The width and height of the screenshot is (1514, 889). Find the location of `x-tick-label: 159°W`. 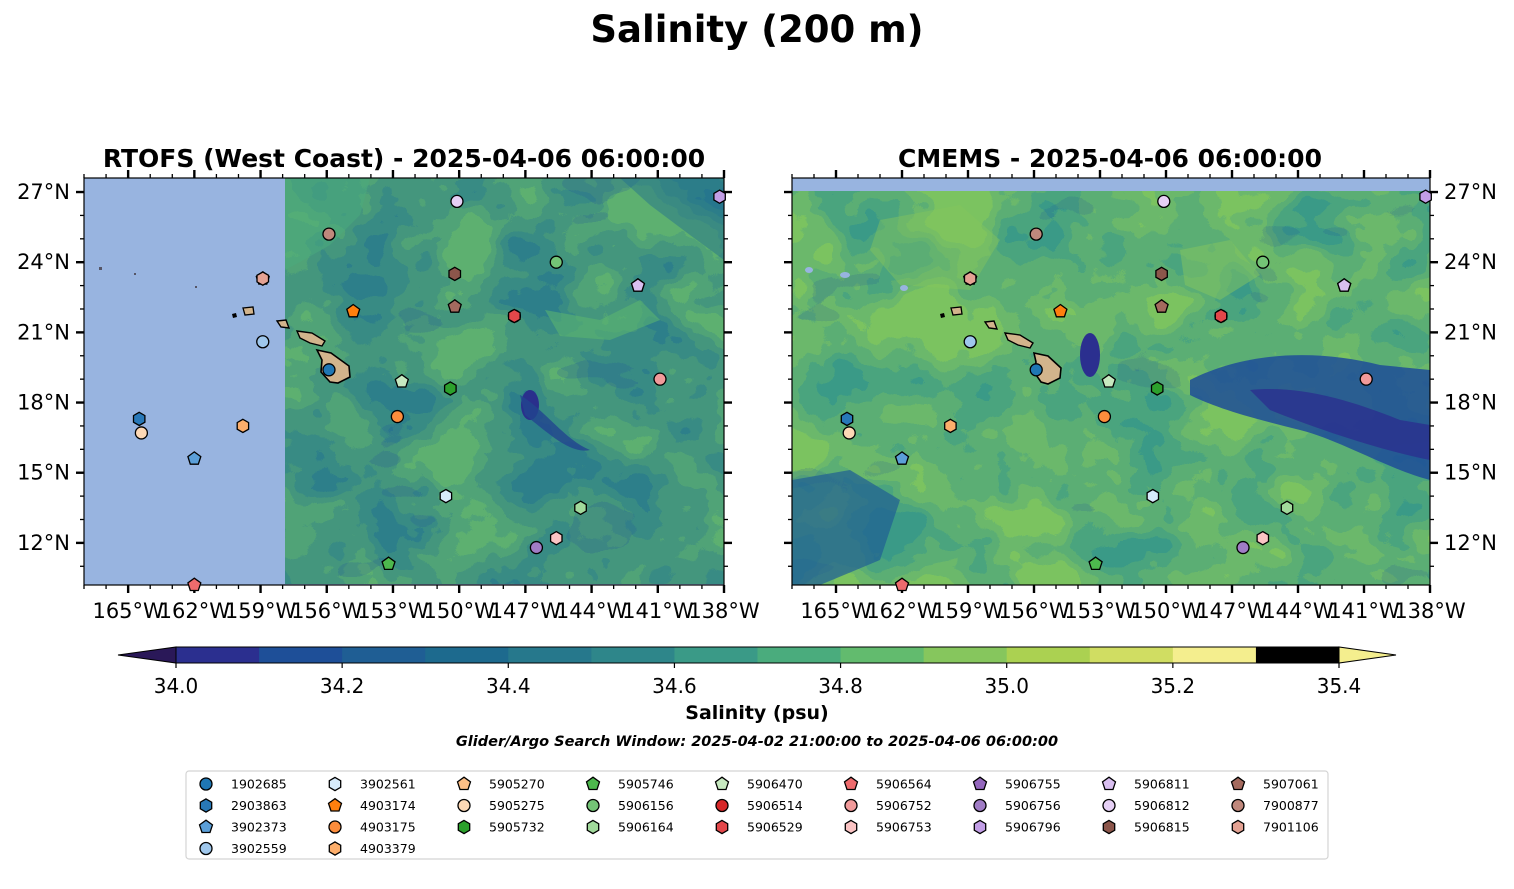

x-tick-label: 159°W is located at coordinates (968, 611).